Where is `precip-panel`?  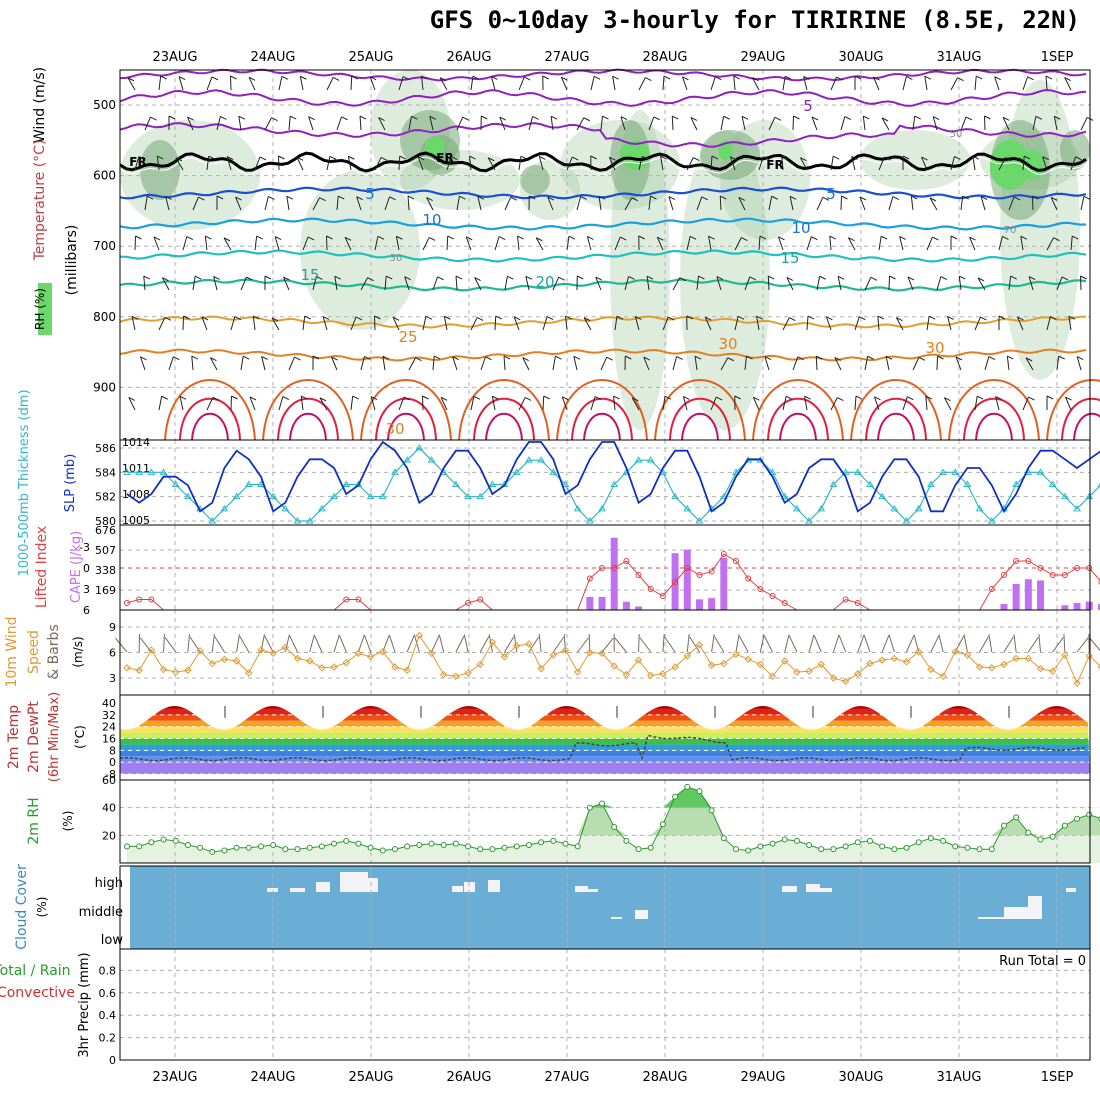
precip-panel is located at coordinates (605, 1004).